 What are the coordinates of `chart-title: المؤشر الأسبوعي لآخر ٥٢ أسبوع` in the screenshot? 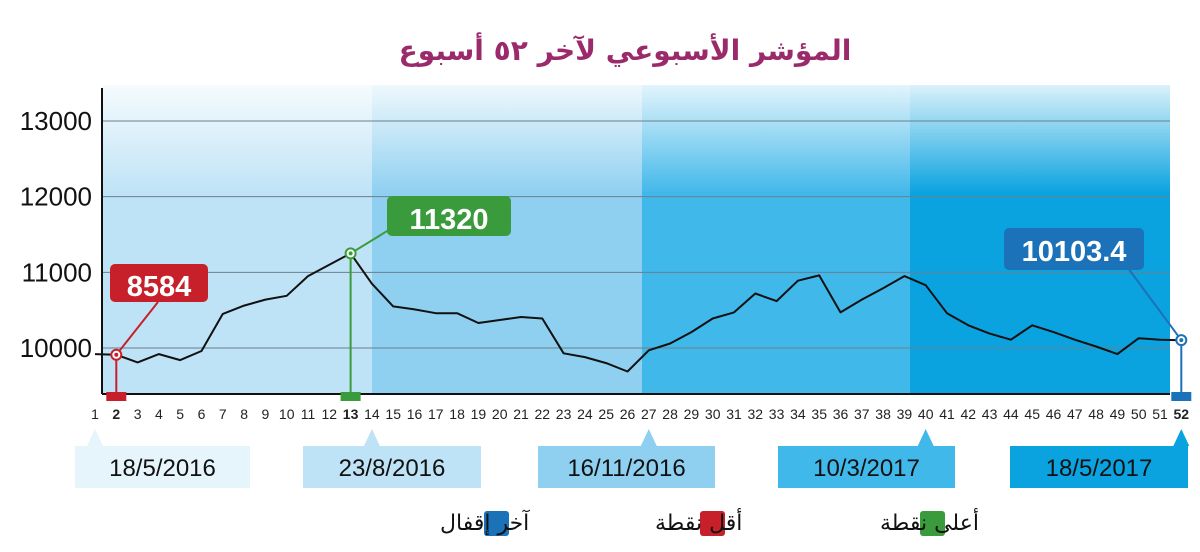 It's located at (625, 49).